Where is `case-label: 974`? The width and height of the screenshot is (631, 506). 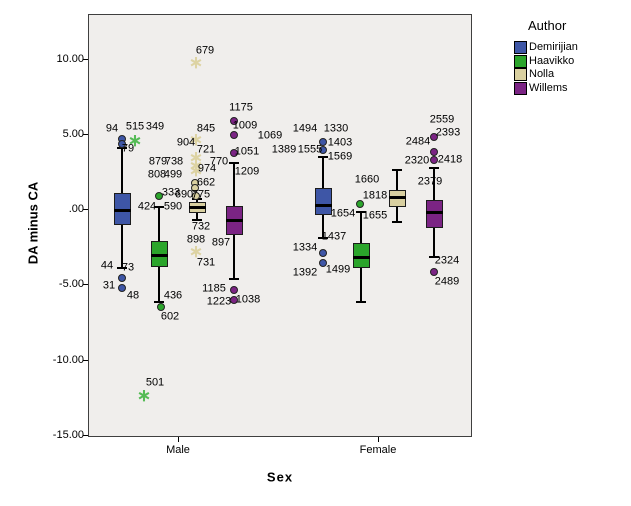
case-label: 974 is located at coordinates (207, 168).